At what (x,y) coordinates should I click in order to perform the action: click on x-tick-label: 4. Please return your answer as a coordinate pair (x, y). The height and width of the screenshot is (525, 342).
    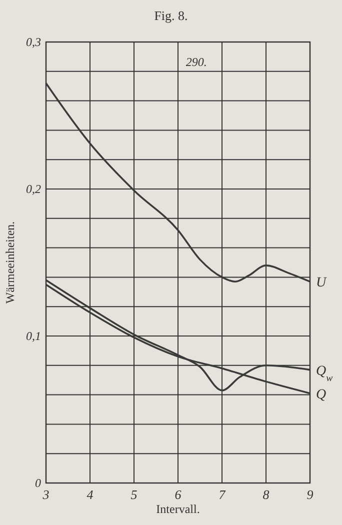
    Looking at the image, I should click on (90, 494).